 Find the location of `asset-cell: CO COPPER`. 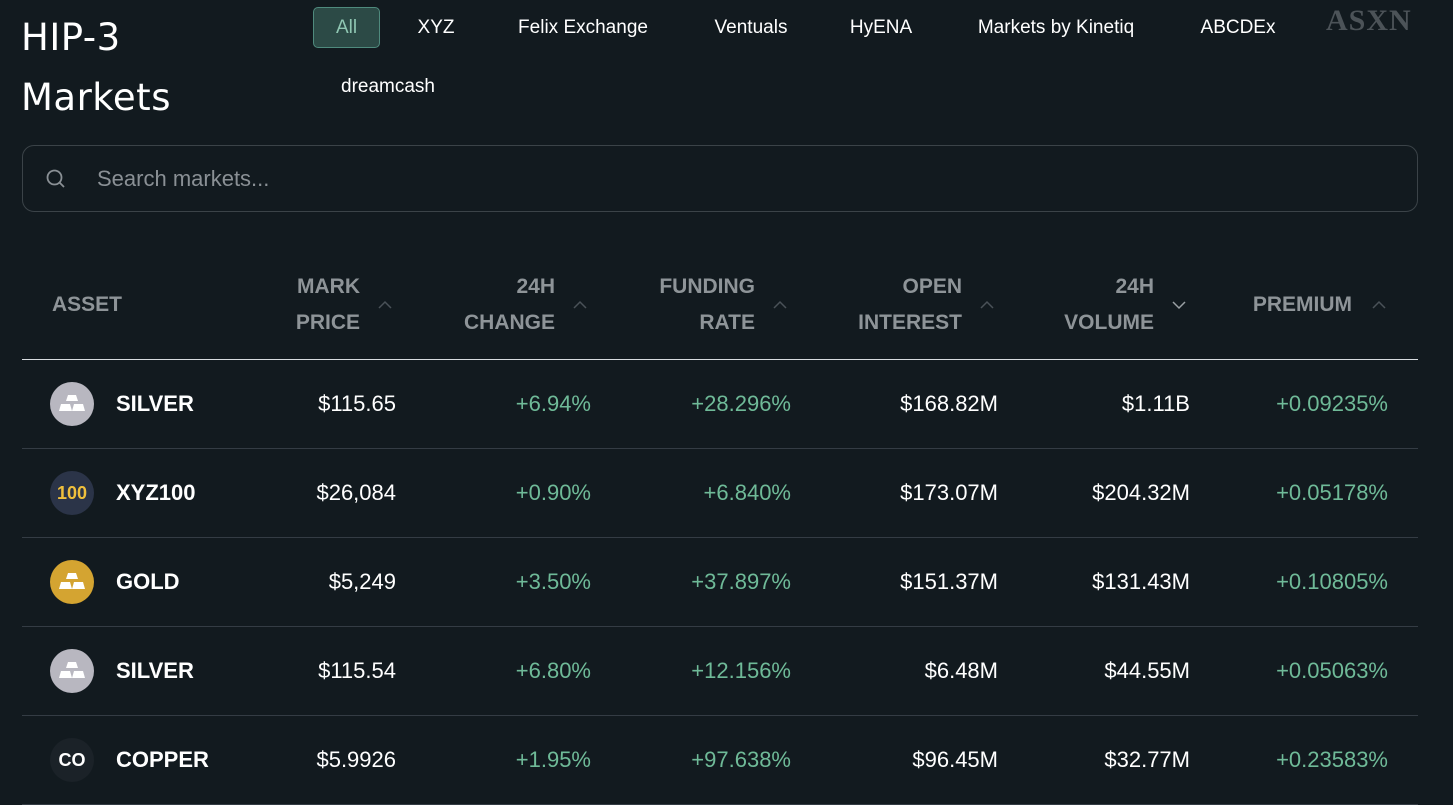

asset-cell: CO COPPER is located at coordinates (126, 760).